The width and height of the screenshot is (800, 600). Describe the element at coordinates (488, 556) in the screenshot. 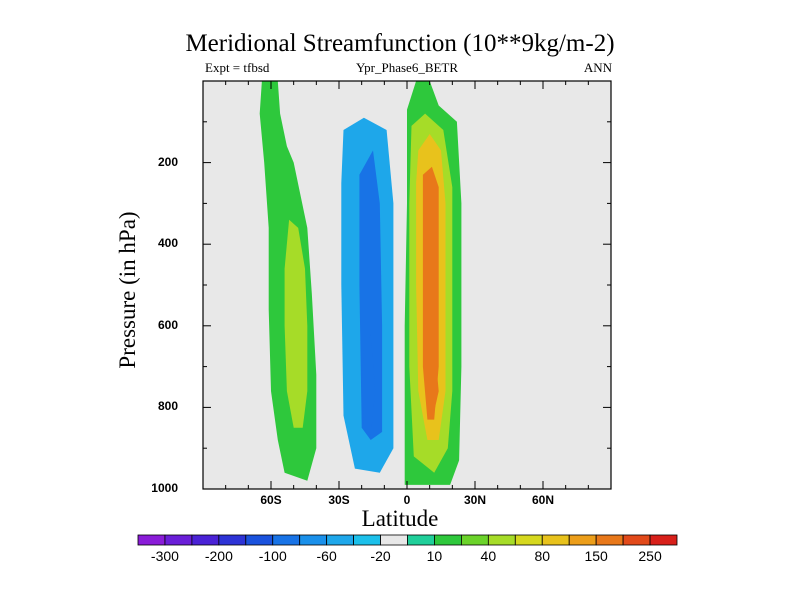

I see `colorbar-label: 40` at that location.